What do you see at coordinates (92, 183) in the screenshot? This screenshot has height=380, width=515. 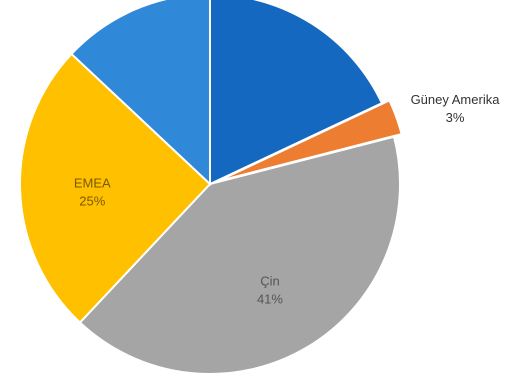 I see `slice-category-label: EMEA` at bounding box center [92, 183].